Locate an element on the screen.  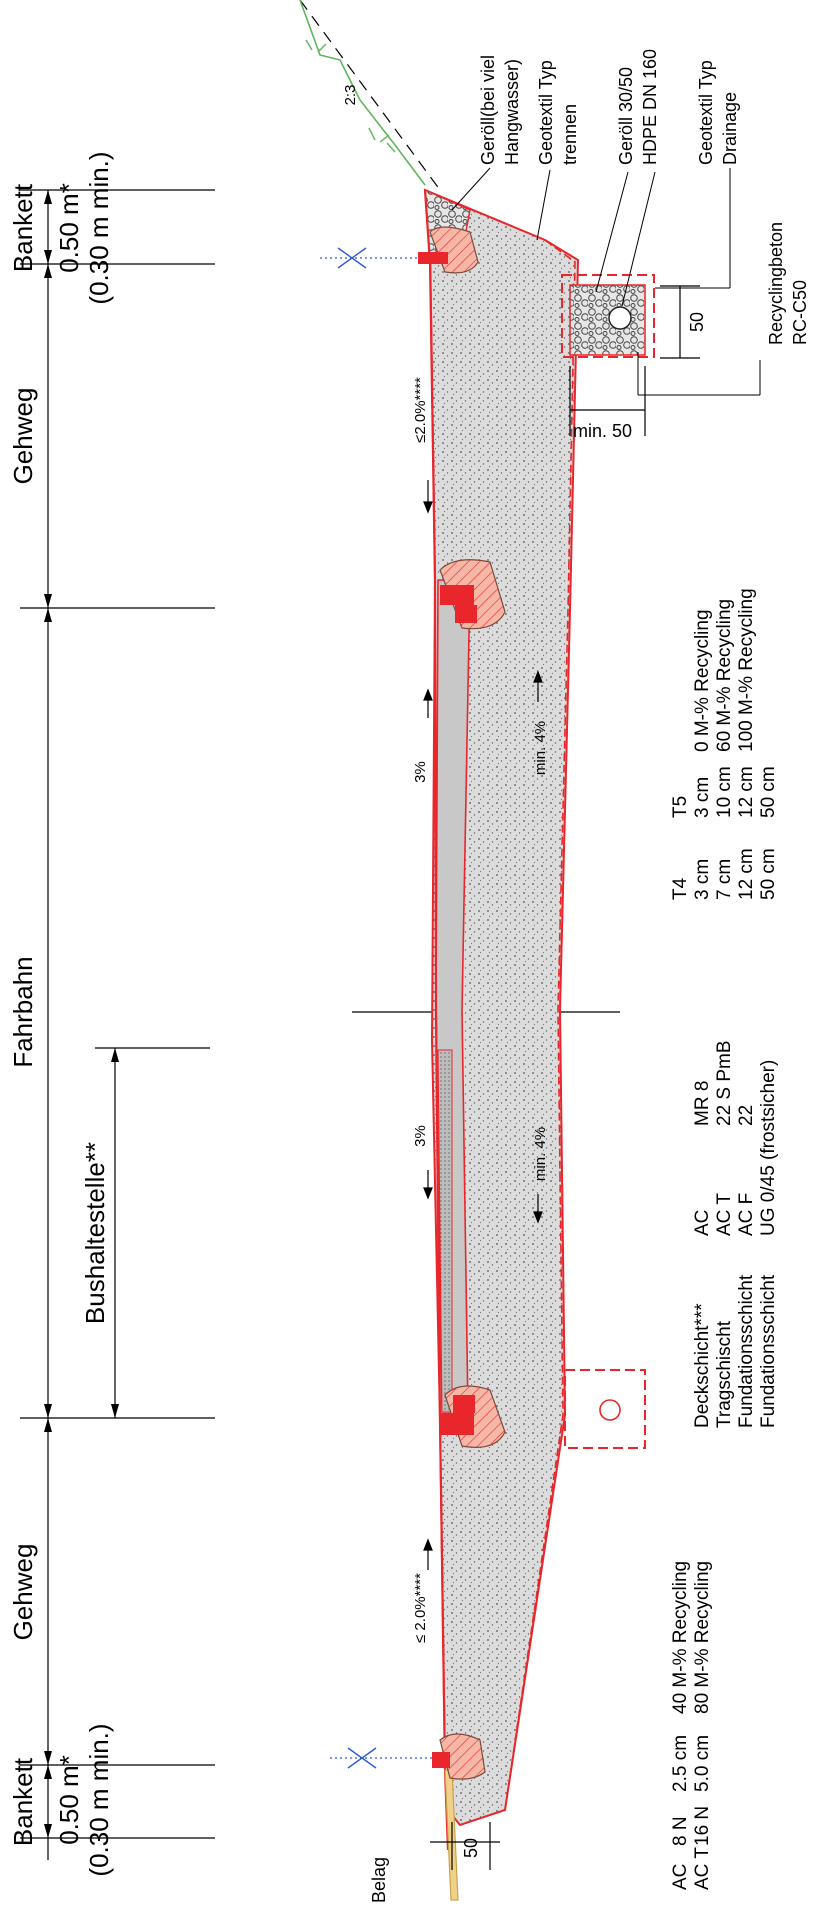
layers-table-cell: AC F is located at coordinates (746, 1214).